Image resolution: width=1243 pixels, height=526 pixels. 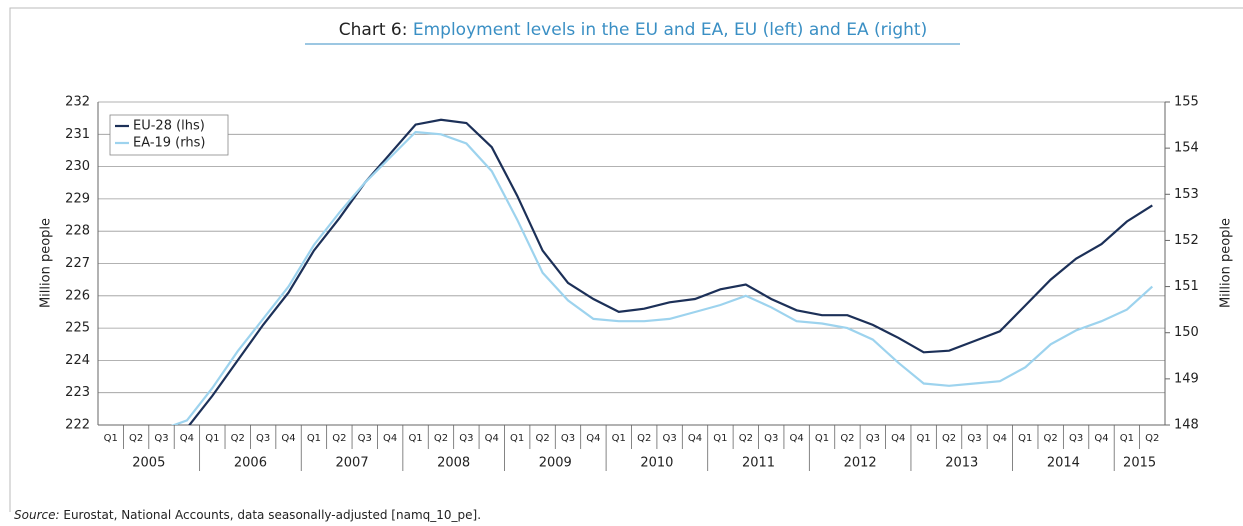 I want to click on legend-label: EU-28 (lhs), so click(x=169, y=126).